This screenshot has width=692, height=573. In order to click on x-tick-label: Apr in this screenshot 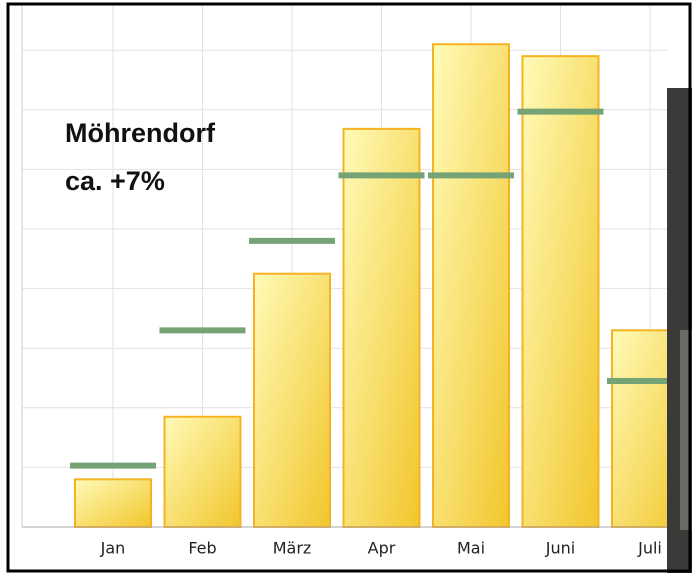, I will do `click(382, 548)`.